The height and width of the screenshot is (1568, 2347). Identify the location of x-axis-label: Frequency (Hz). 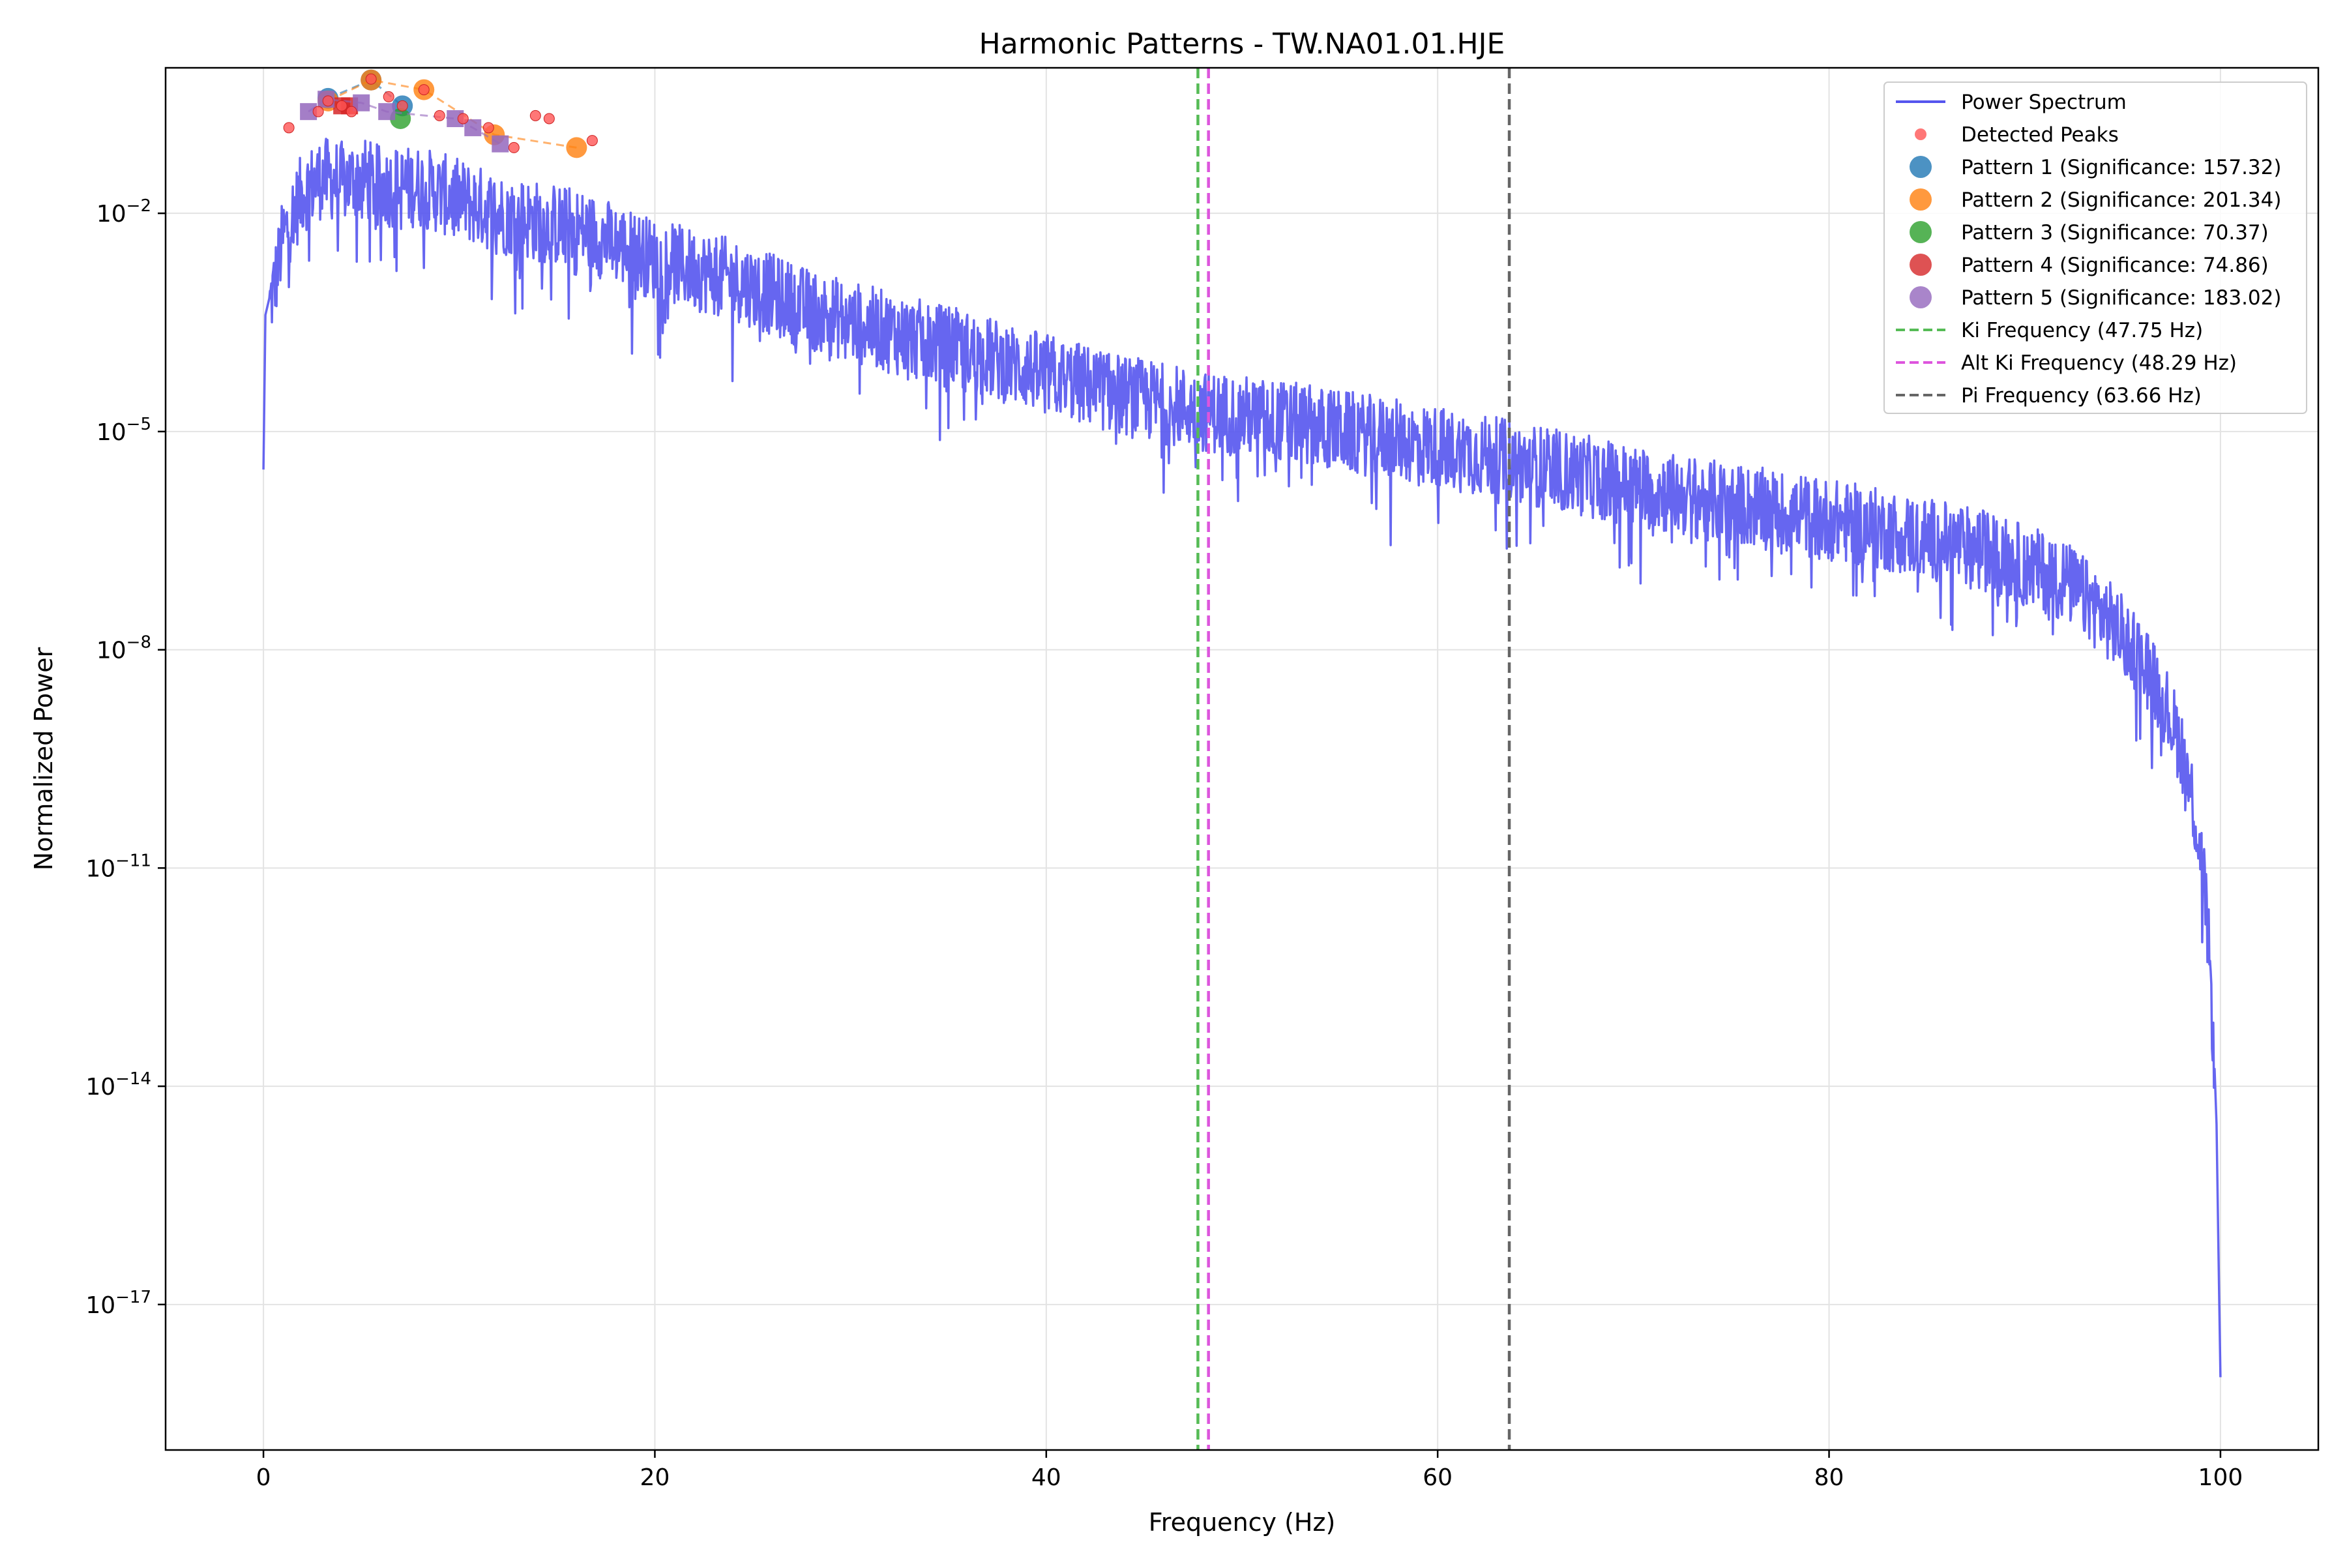
(1242, 1523).